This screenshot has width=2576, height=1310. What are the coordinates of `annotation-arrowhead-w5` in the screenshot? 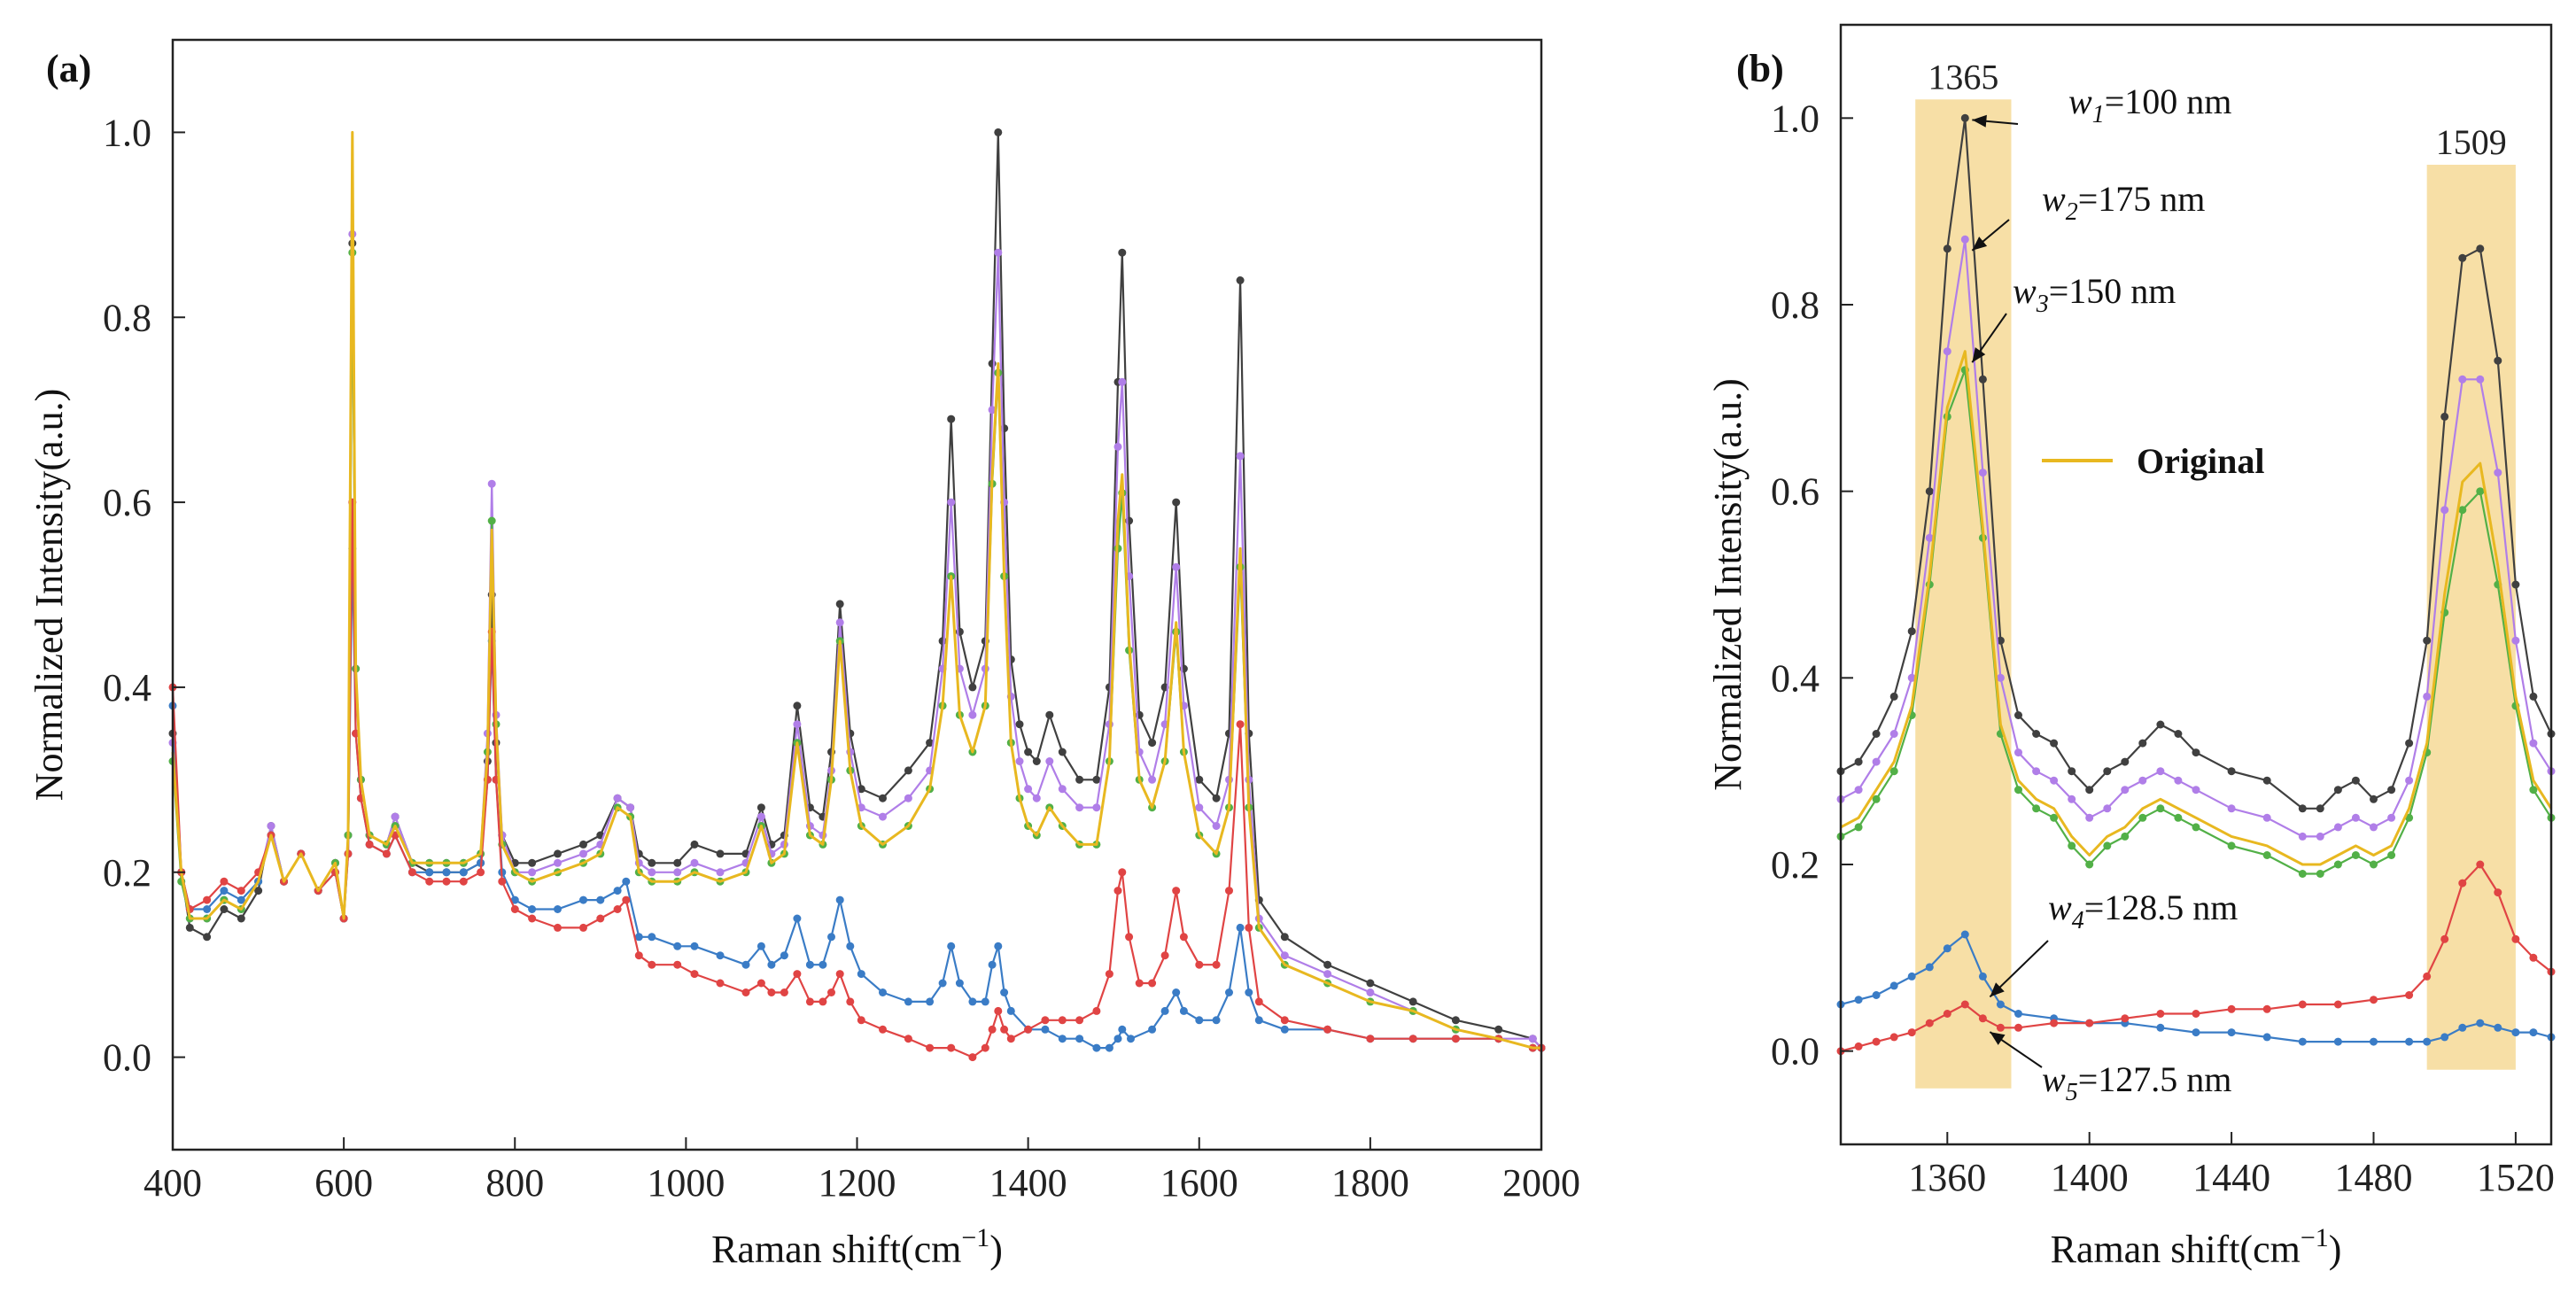 It's located at (1998, 1038).